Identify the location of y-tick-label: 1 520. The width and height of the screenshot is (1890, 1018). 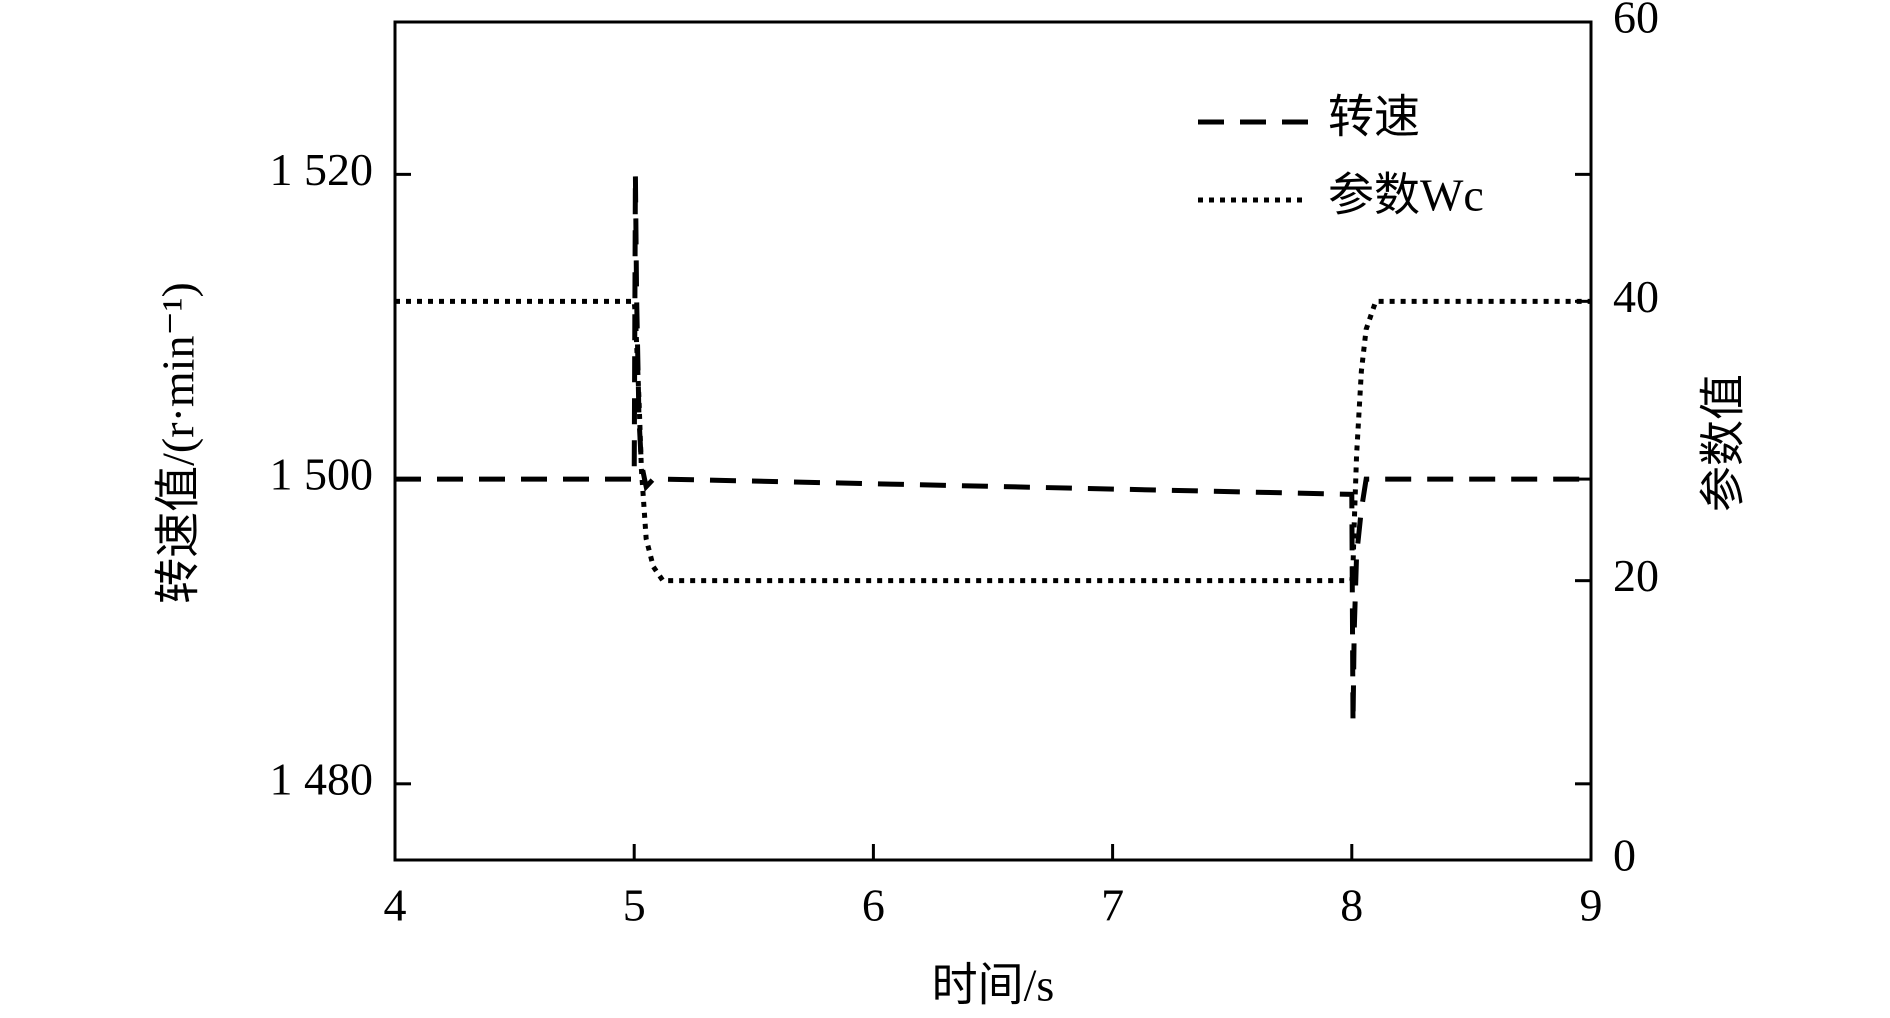
(322, 169).